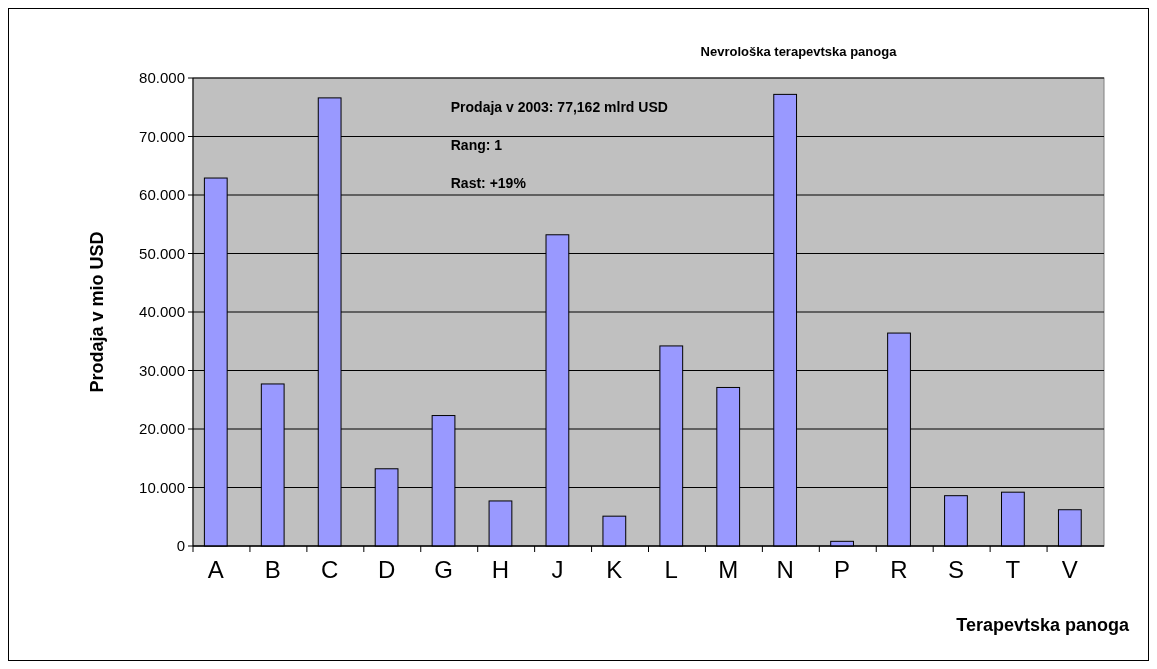  I want to click on y-tick-label: 30.000, so click(162, 370).